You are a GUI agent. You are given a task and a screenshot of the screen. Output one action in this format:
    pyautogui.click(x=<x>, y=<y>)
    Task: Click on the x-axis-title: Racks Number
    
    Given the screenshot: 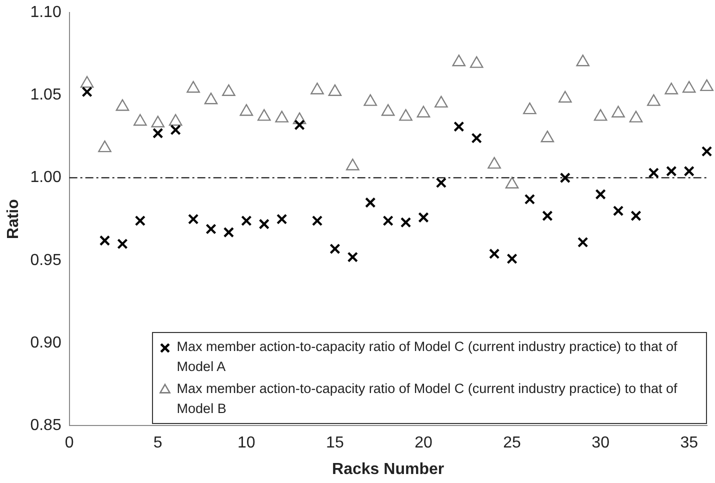 What is the action you would take?
    pyautogui.click(x=388, y=469)
    